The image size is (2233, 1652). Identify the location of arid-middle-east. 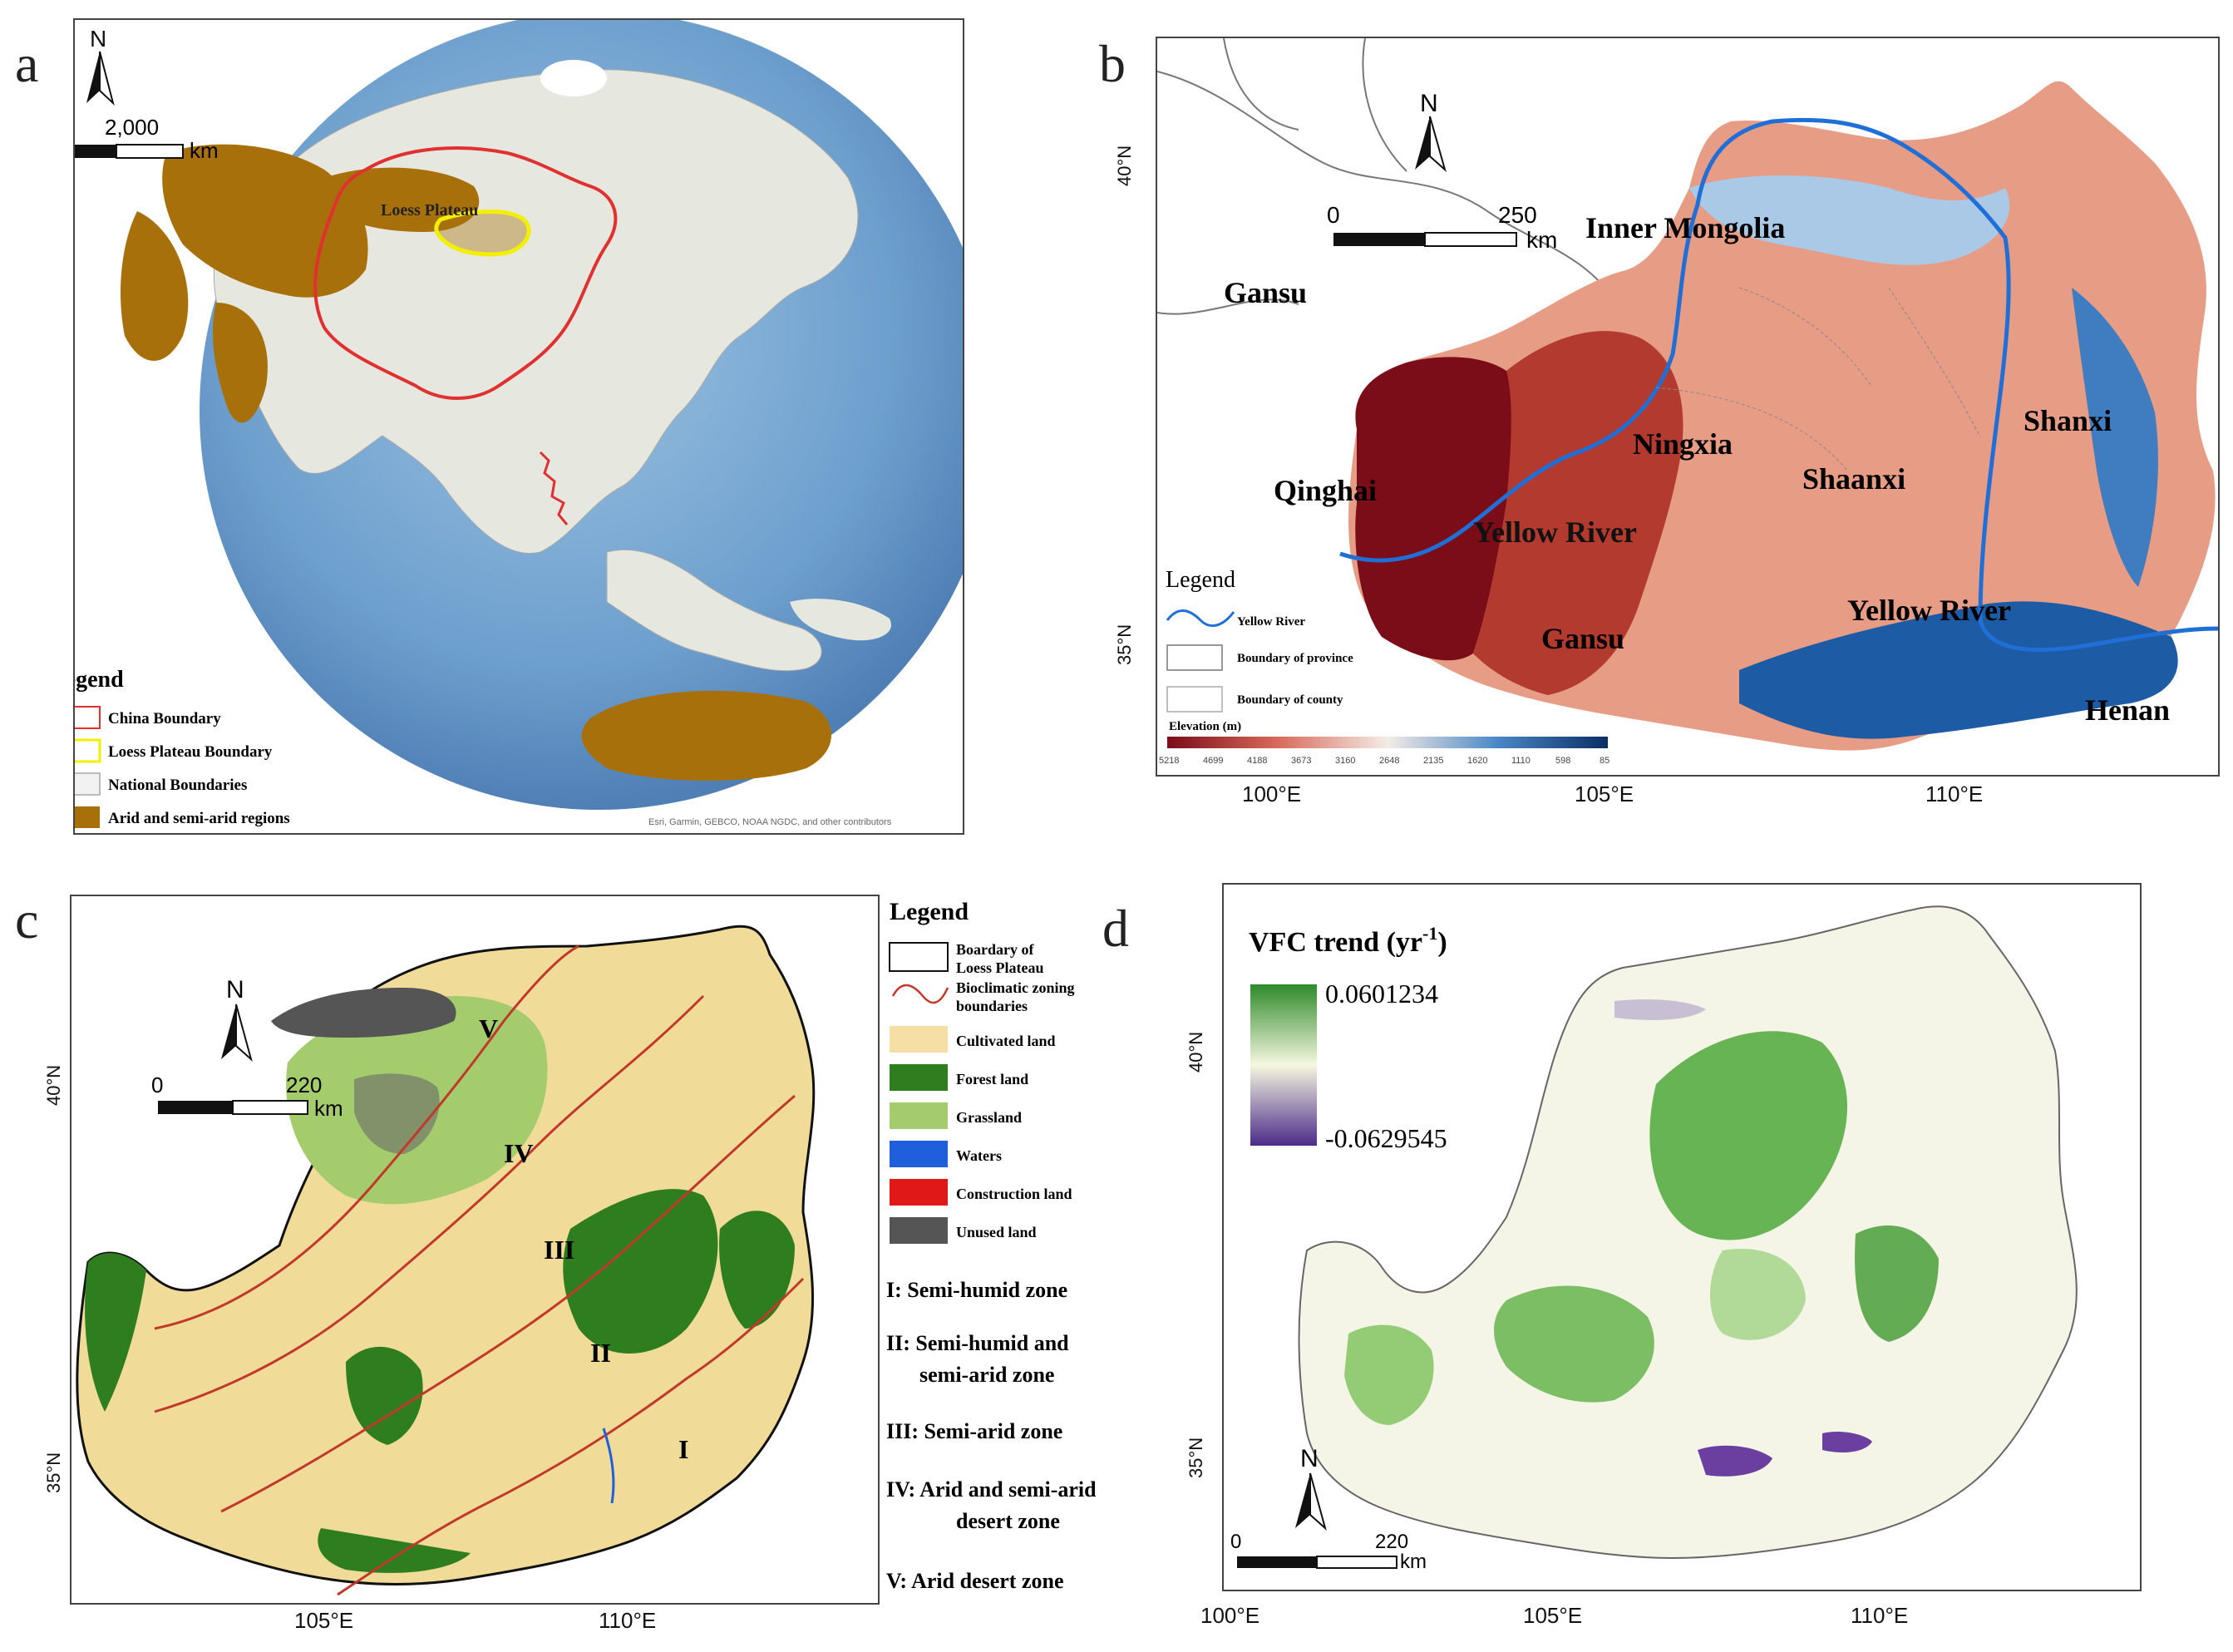
(155, 286).